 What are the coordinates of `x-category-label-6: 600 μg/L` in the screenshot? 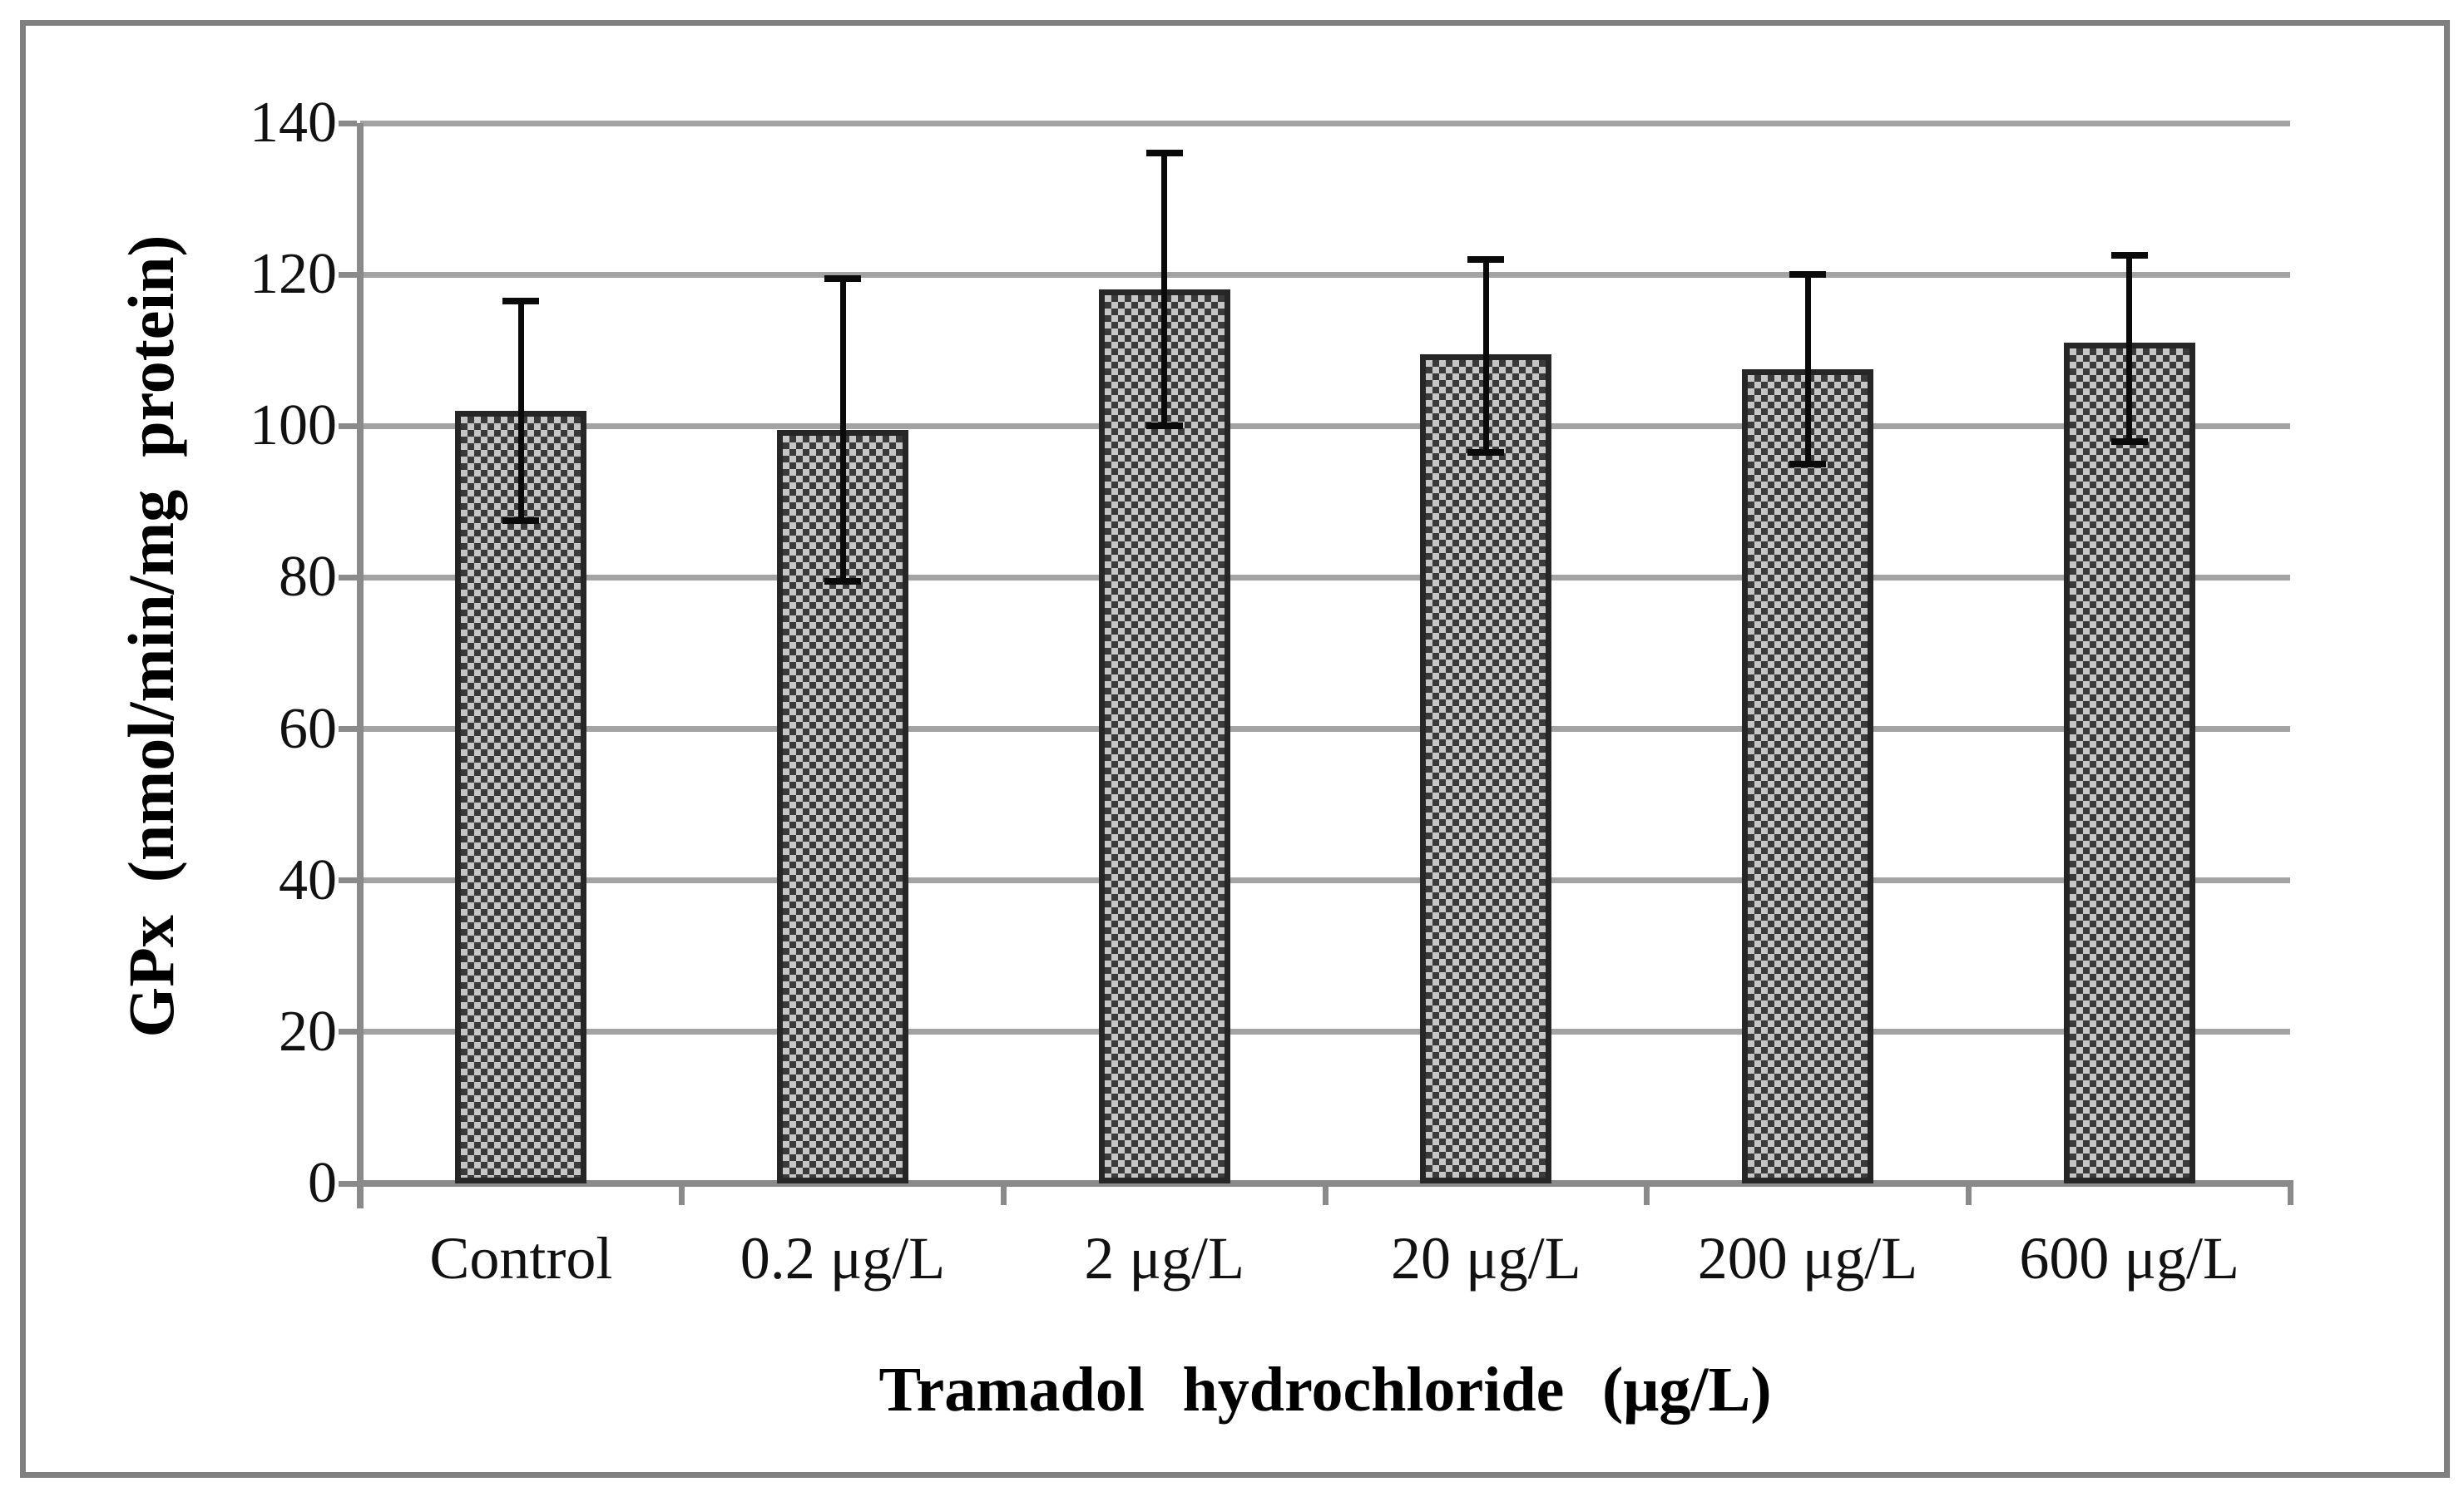 It's located at (2129, 1258).